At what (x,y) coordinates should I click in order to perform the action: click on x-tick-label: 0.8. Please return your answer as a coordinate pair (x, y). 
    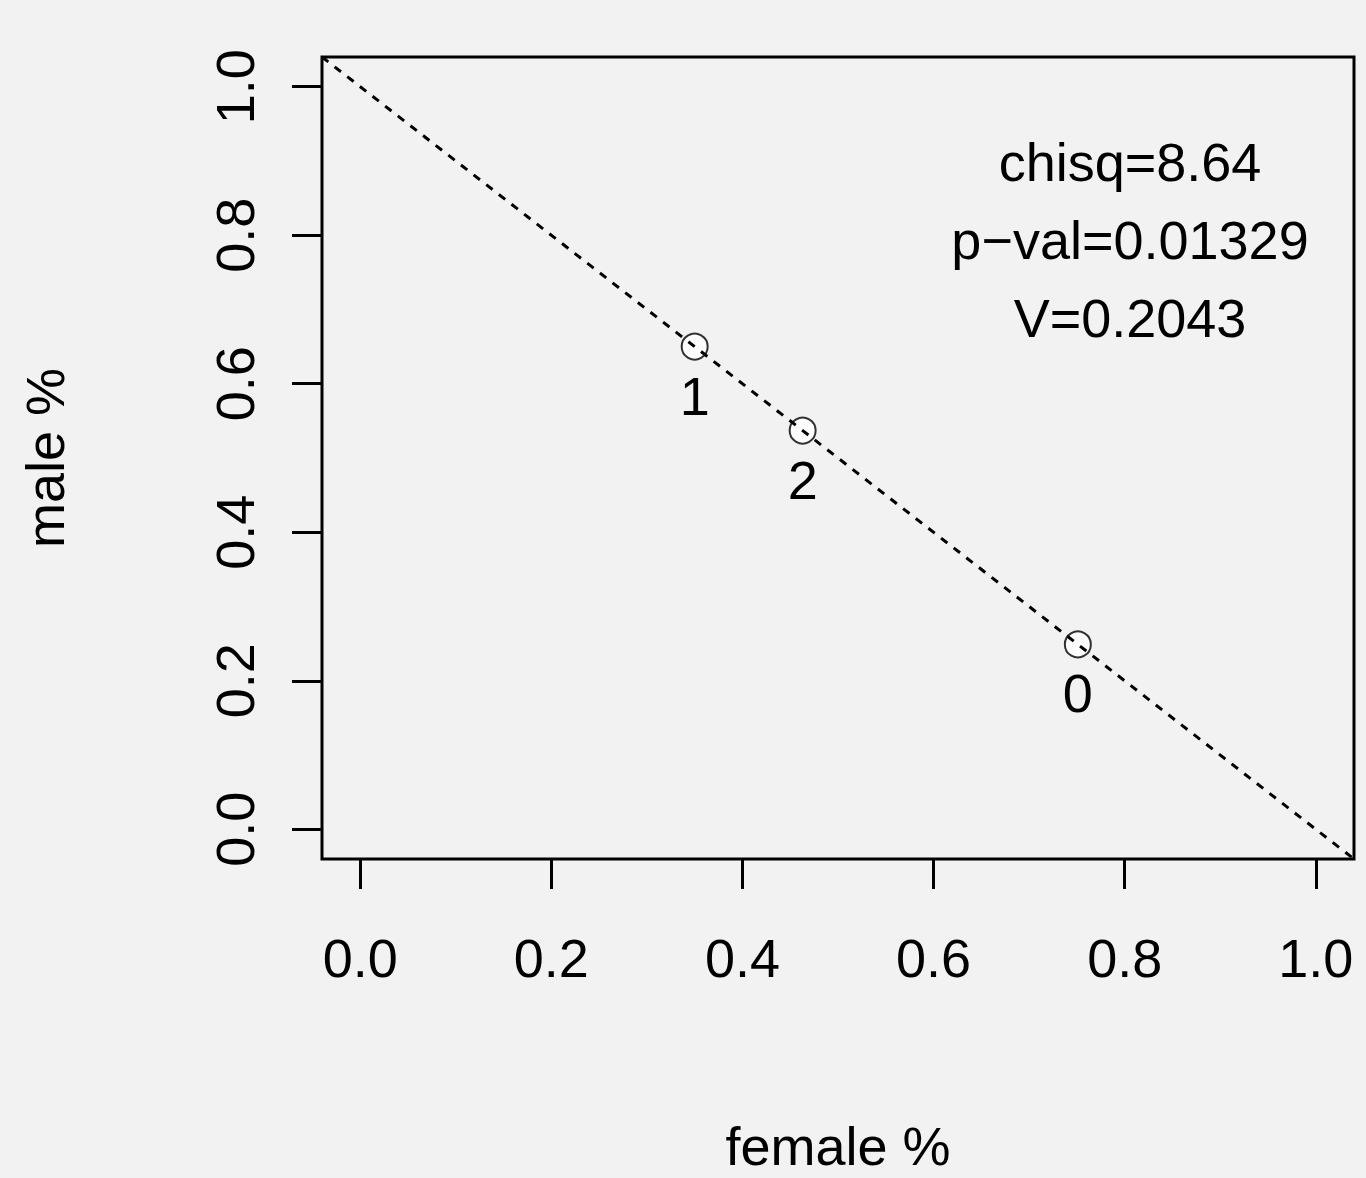
    Looking at the image, I should click on (1125, 958).